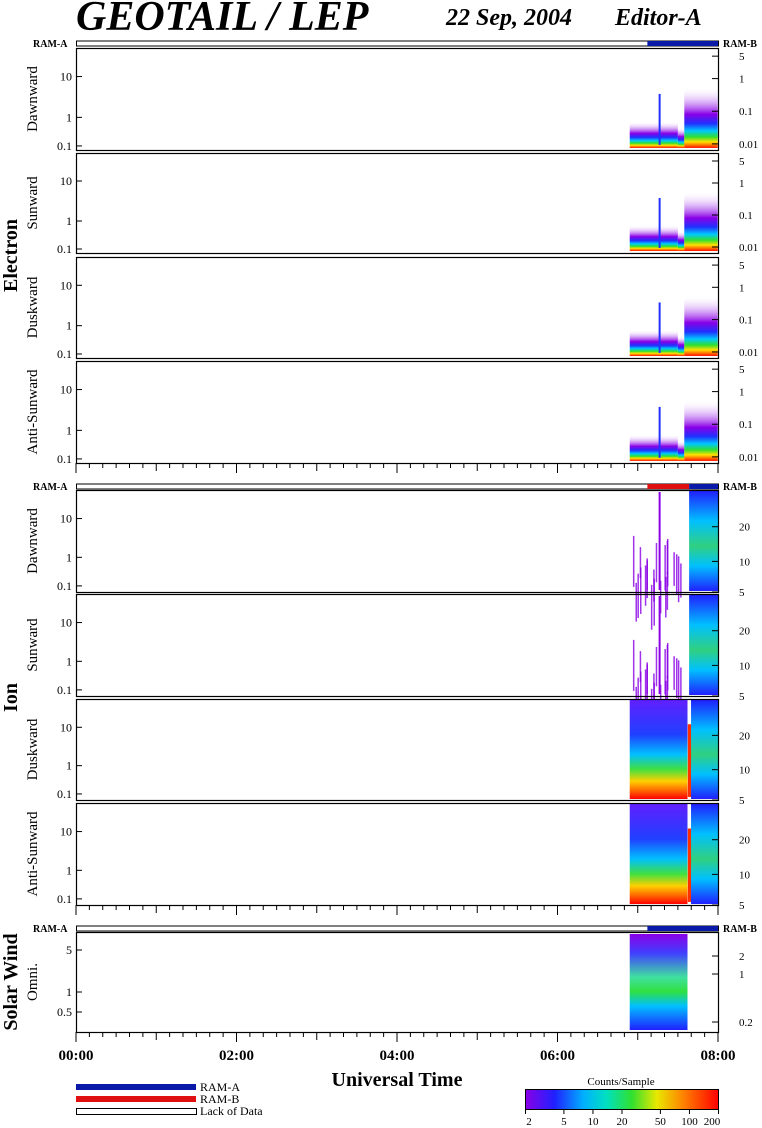  Describe the element at coordinates (64, 1012) in the screenshot. I see `y-tick-label: 0.5` at that location.